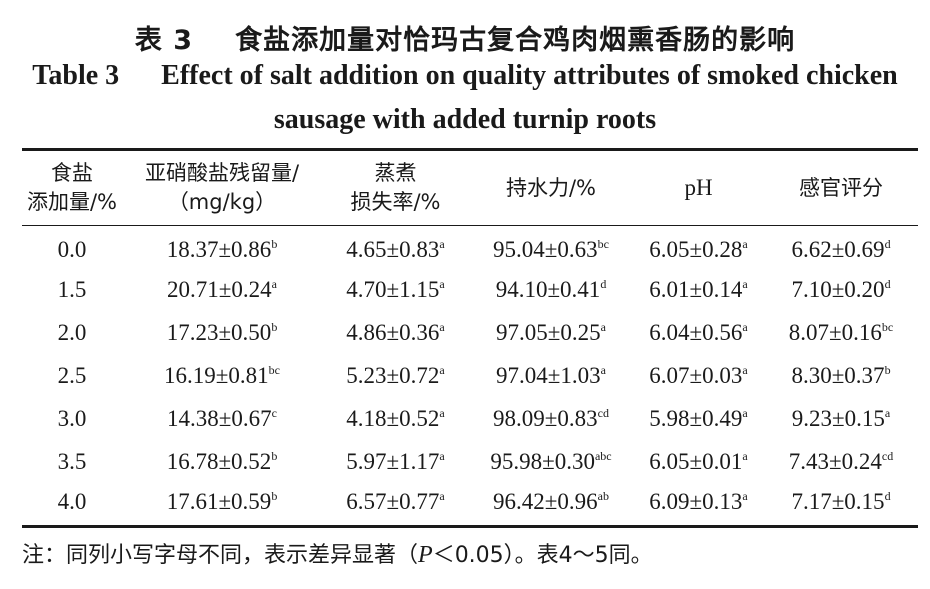 The height and width of the screenshot is (589, 930). Describe the element at coordinates (72, 187) in the screenshot. I see `header-salt-addition: 食盐 添加量/%` at that location.